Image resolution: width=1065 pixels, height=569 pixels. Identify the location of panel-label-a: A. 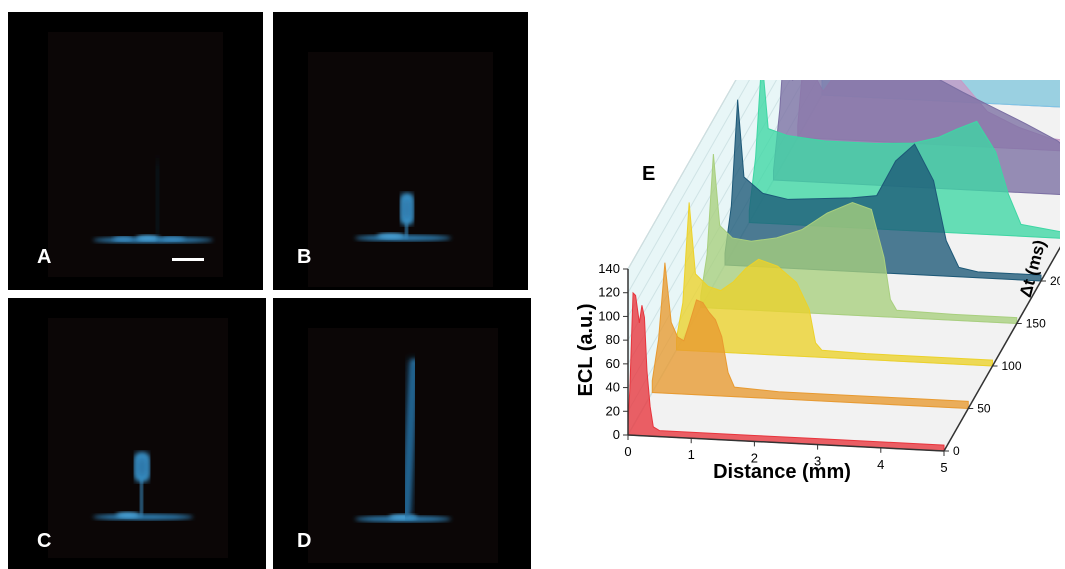
(44, 257).